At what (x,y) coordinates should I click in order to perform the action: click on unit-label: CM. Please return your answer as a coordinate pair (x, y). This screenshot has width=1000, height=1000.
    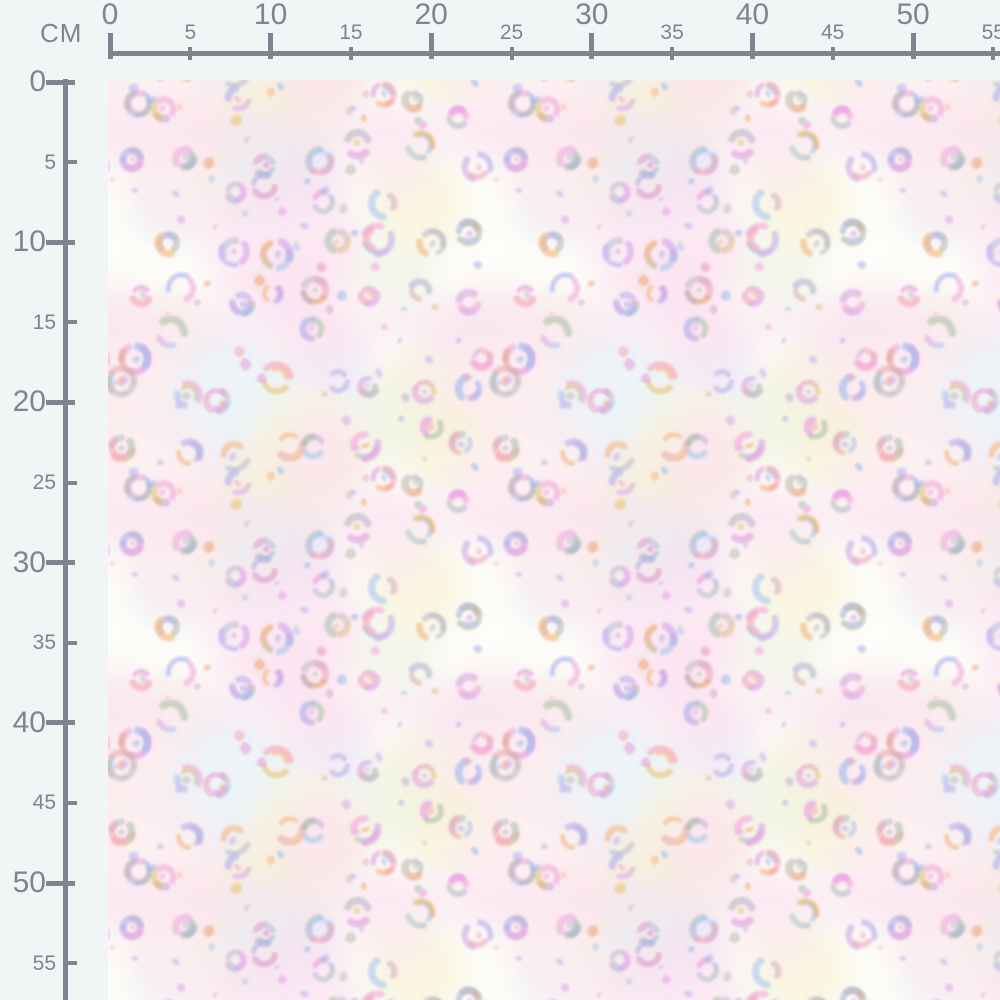
    Looking at the image, I should click on (61, 33).